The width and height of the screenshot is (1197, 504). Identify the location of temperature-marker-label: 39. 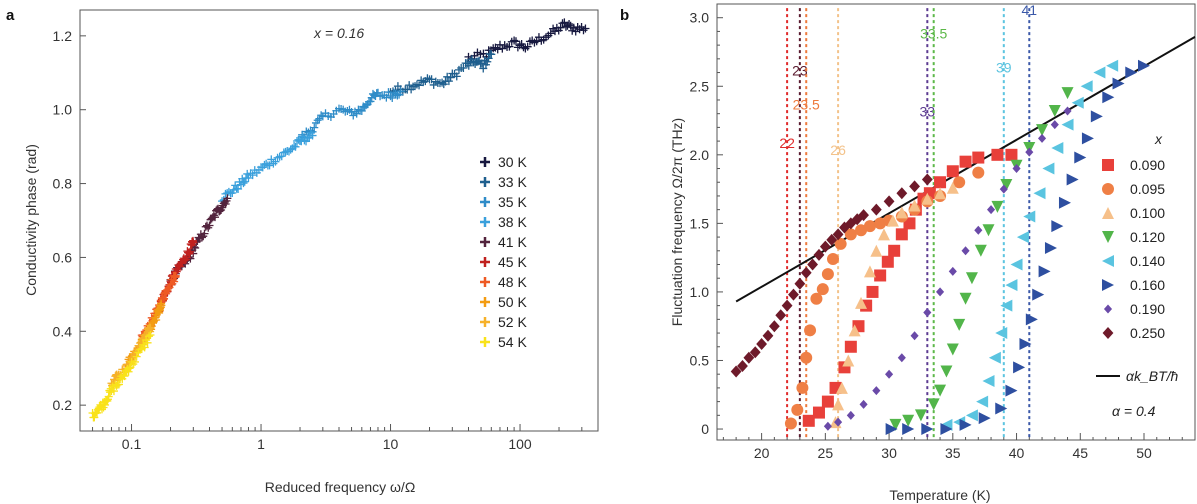
(1004, 68).